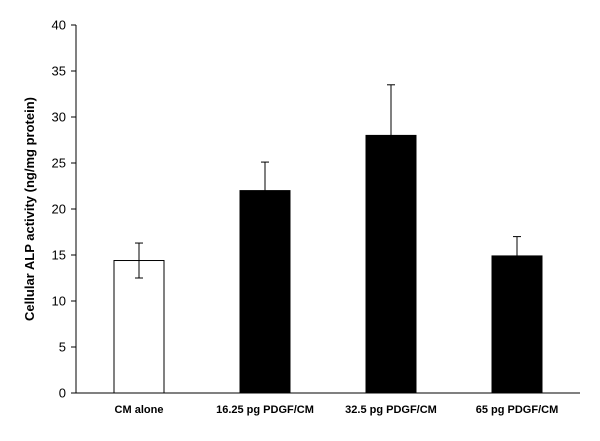  What do you see at coordinates (59, 117) in the screenshot?
I see `y-tick-label: 30` at bounding box center [59, 117].